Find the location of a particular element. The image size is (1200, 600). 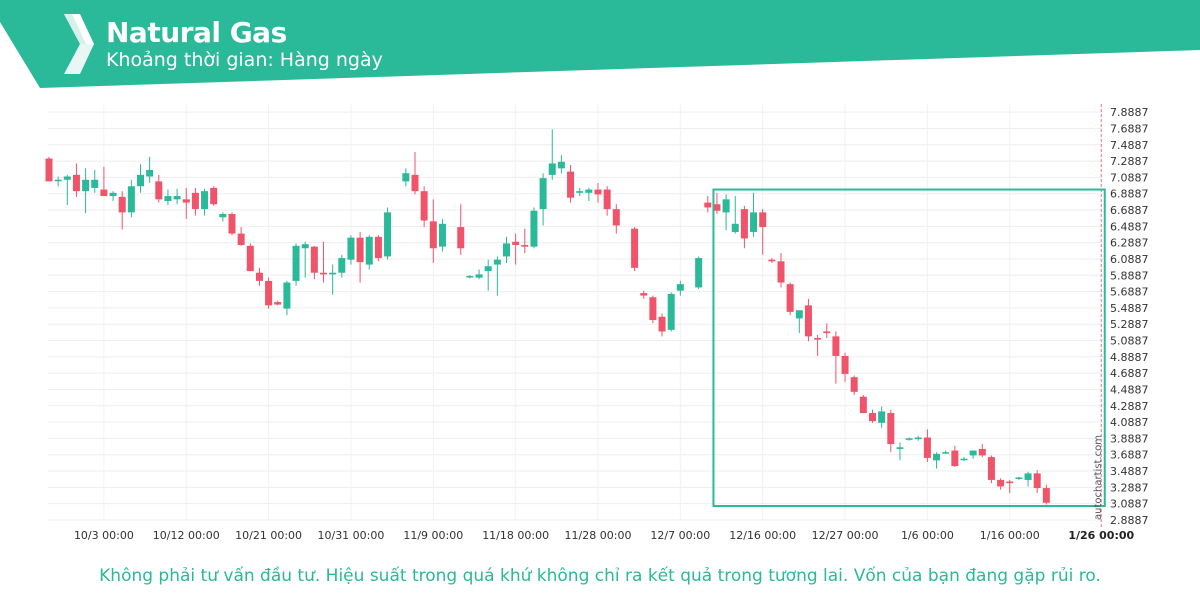

y-tick-label: 3.0887 is located at coordinates (1129, 504).